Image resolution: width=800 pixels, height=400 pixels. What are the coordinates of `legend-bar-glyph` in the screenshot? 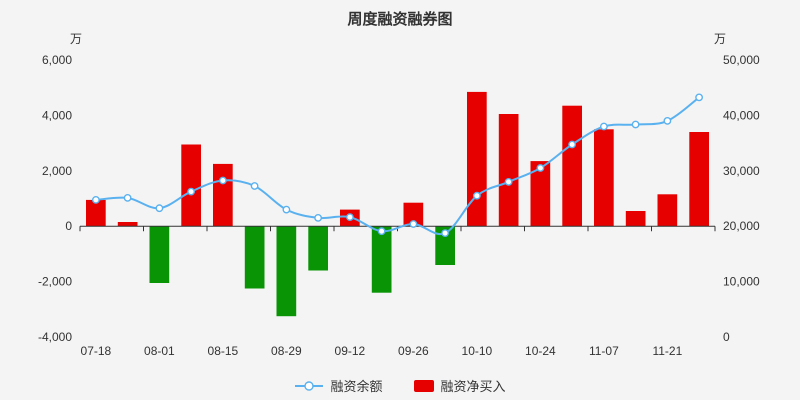 It's located at (423, 385).